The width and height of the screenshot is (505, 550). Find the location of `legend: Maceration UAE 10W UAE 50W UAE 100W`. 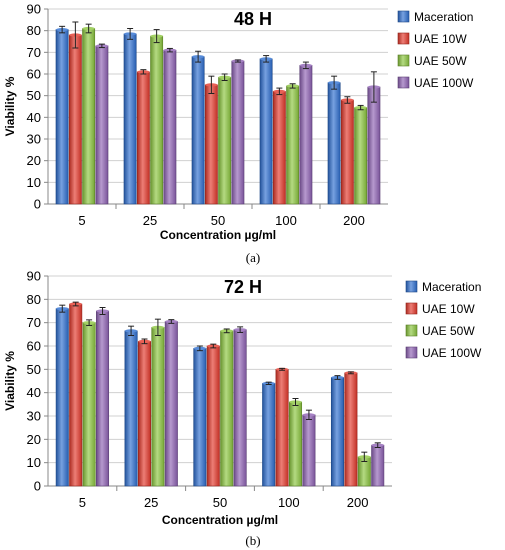

legend: Maceration UAE 10W UAE 50W UAE 100W is located at coordinates (443, 320).